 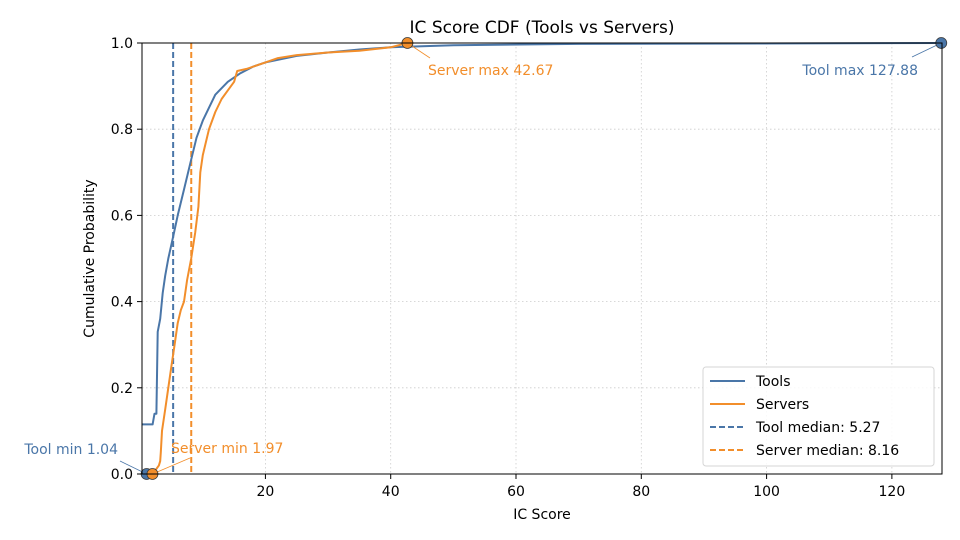 I want to click on x-tick-label: 20, so click(x=266, y=492).